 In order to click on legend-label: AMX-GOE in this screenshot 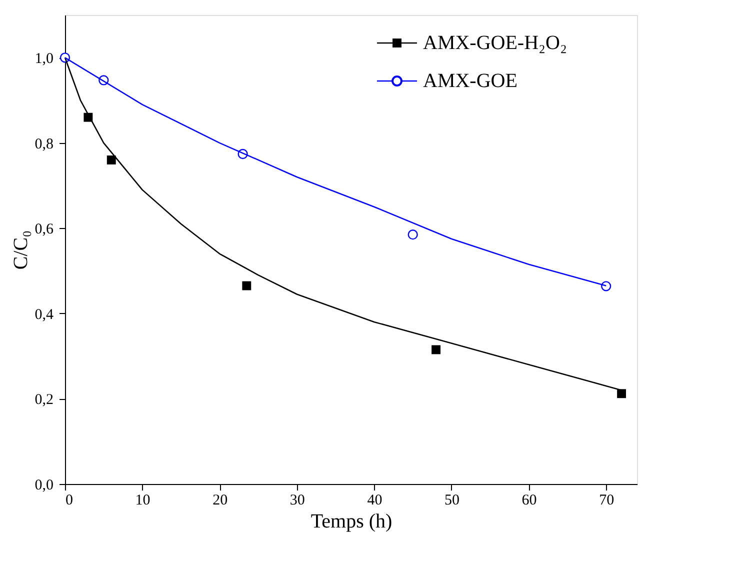, I will do `click(470, 81)`.